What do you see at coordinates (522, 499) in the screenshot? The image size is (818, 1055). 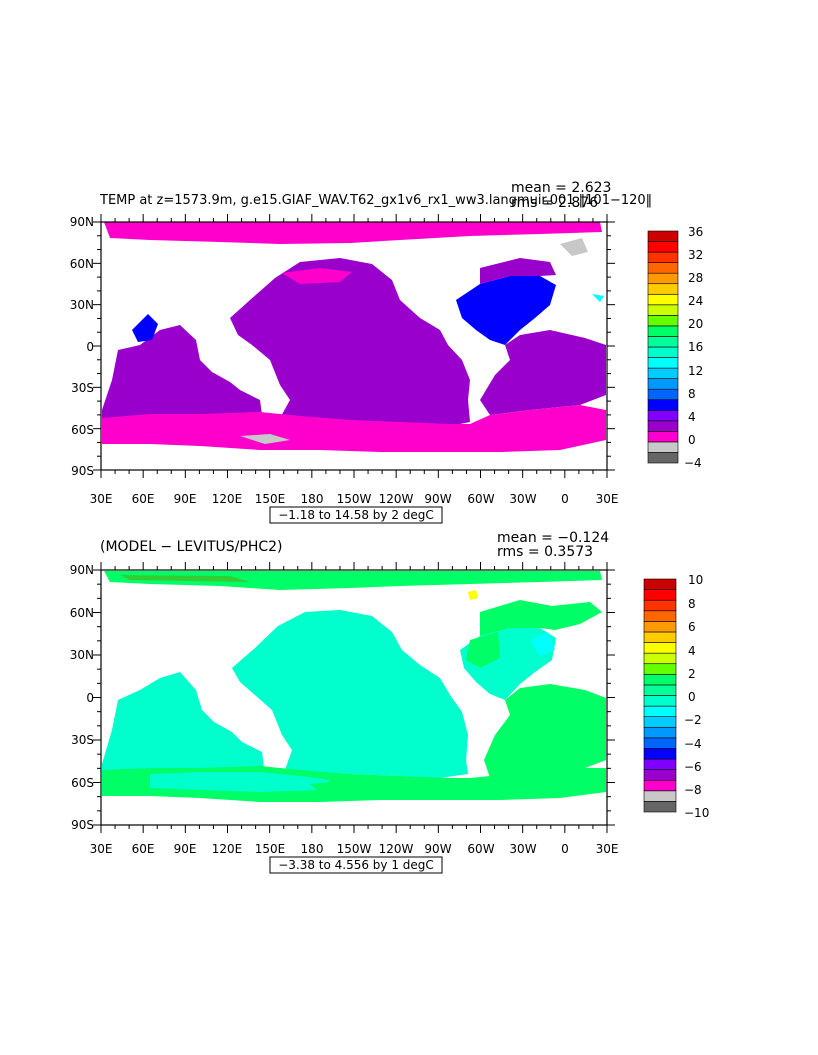 I see `top-x-label-30w: 30W` at bounding box center [522, 499].